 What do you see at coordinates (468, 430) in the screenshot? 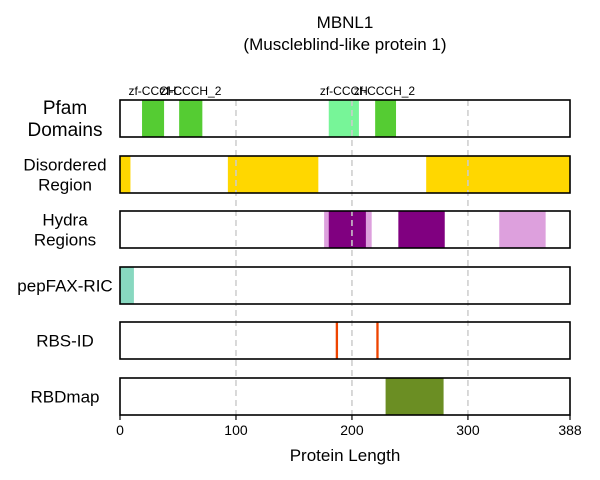
I see `x-tick-label: 300` at bounding box center [468, 430].